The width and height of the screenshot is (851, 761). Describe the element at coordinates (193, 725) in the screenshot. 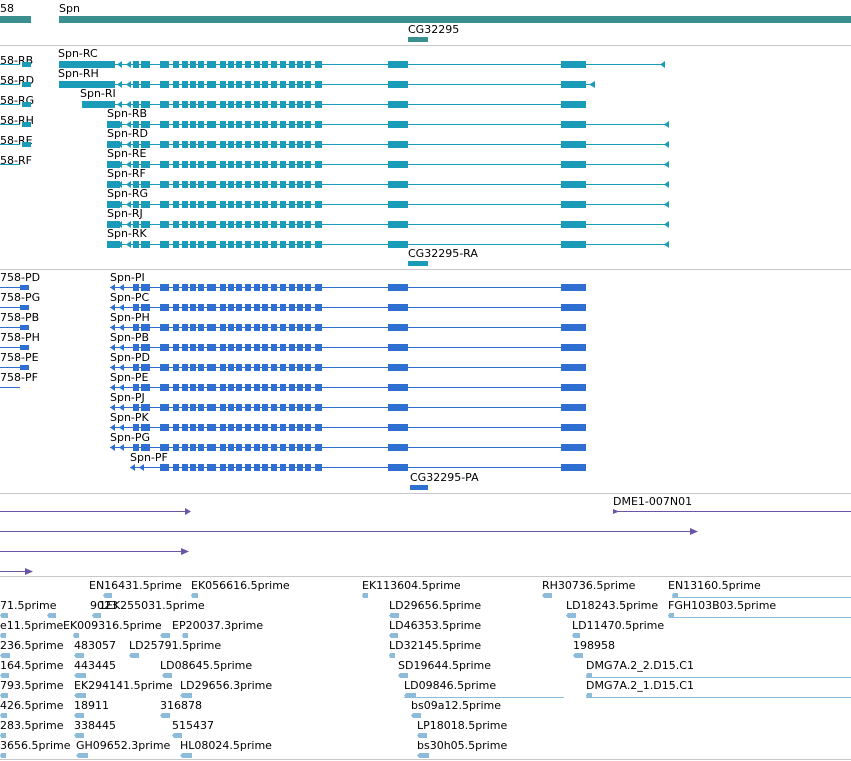

I see `est-label: 515437` at that location.